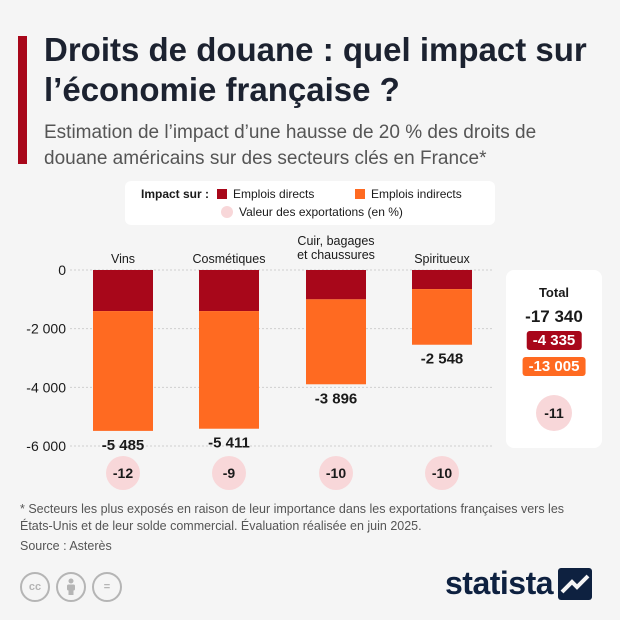 The height and width of the screenshot is (620, 620). Describe the element at coordinates (499, 583) in the screenshot. I see `brand-name: statista` at that location.